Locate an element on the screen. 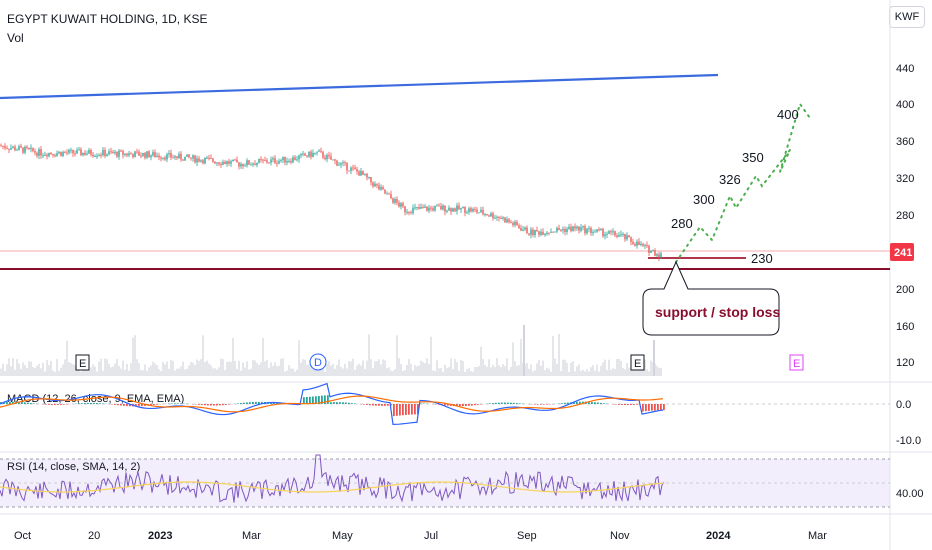 The height and width of the screenshot is (550, 932). price-tick: 280 is located at coordinates (905, 216).